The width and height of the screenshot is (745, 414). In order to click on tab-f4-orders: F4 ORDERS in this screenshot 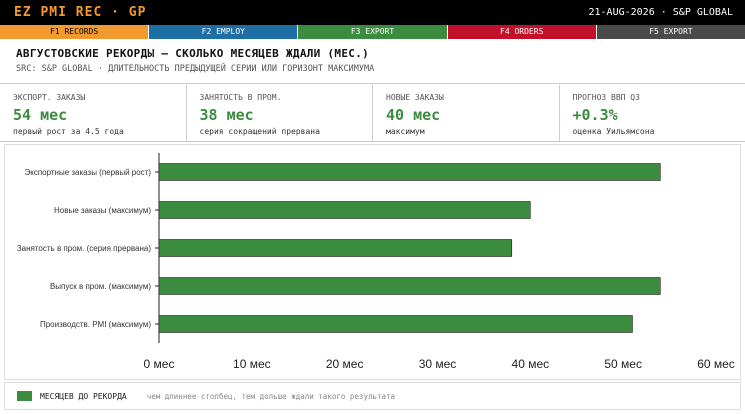, I will do `click(521, 32)`.